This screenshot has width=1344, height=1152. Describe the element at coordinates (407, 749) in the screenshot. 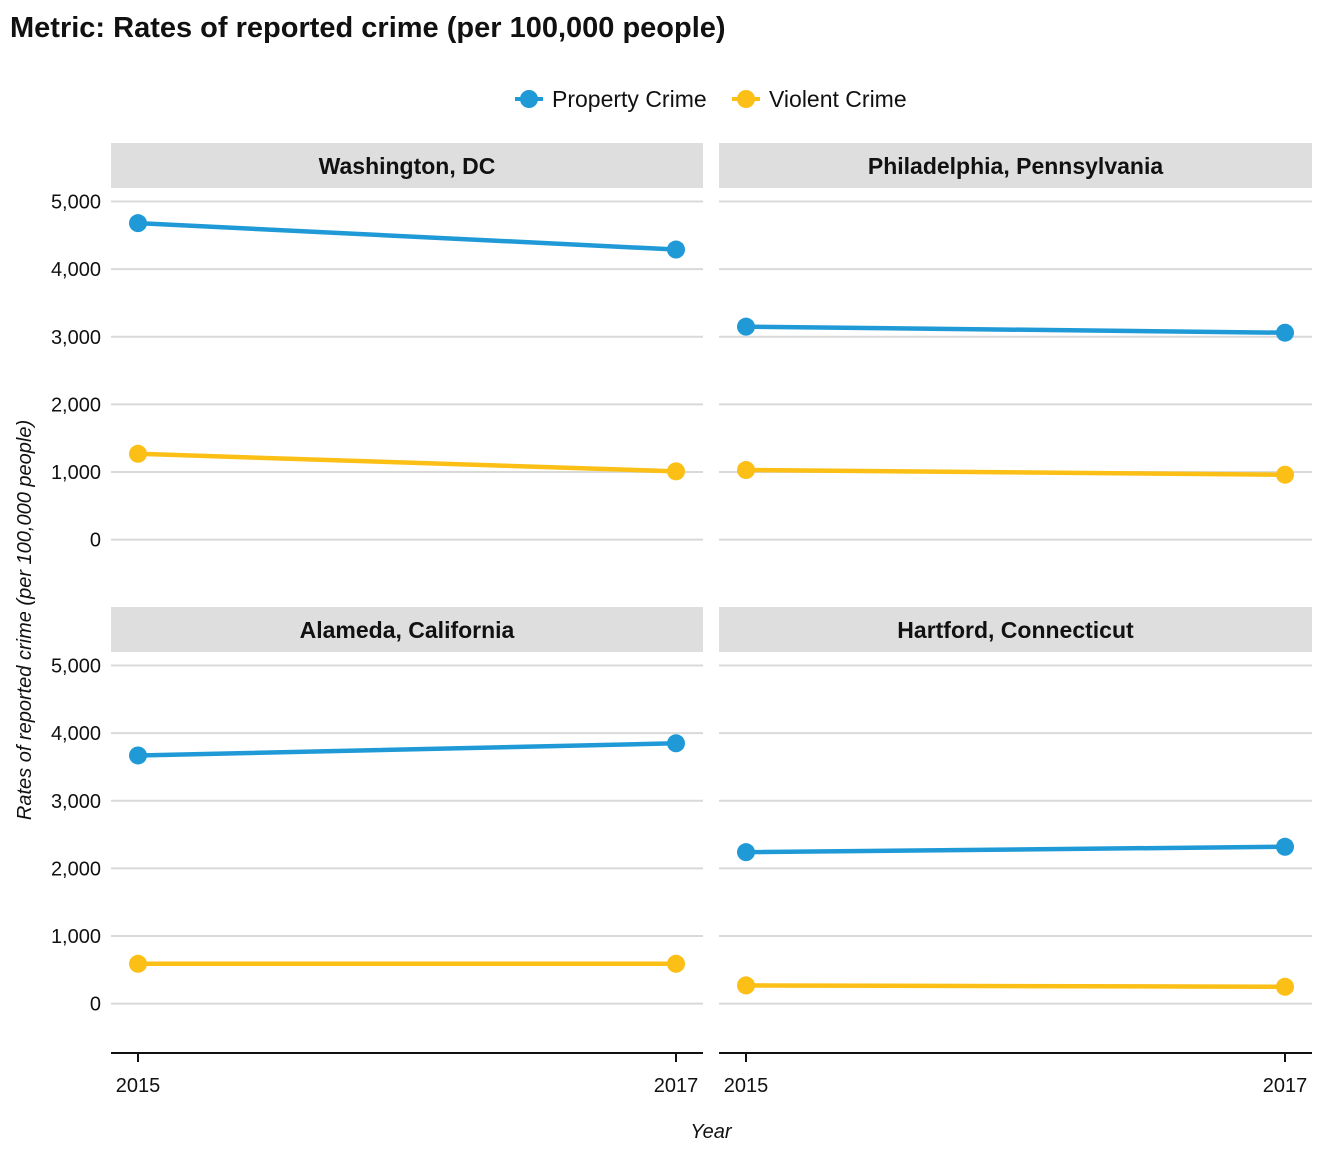

I see `series-line-alameda-california-property` at that location.